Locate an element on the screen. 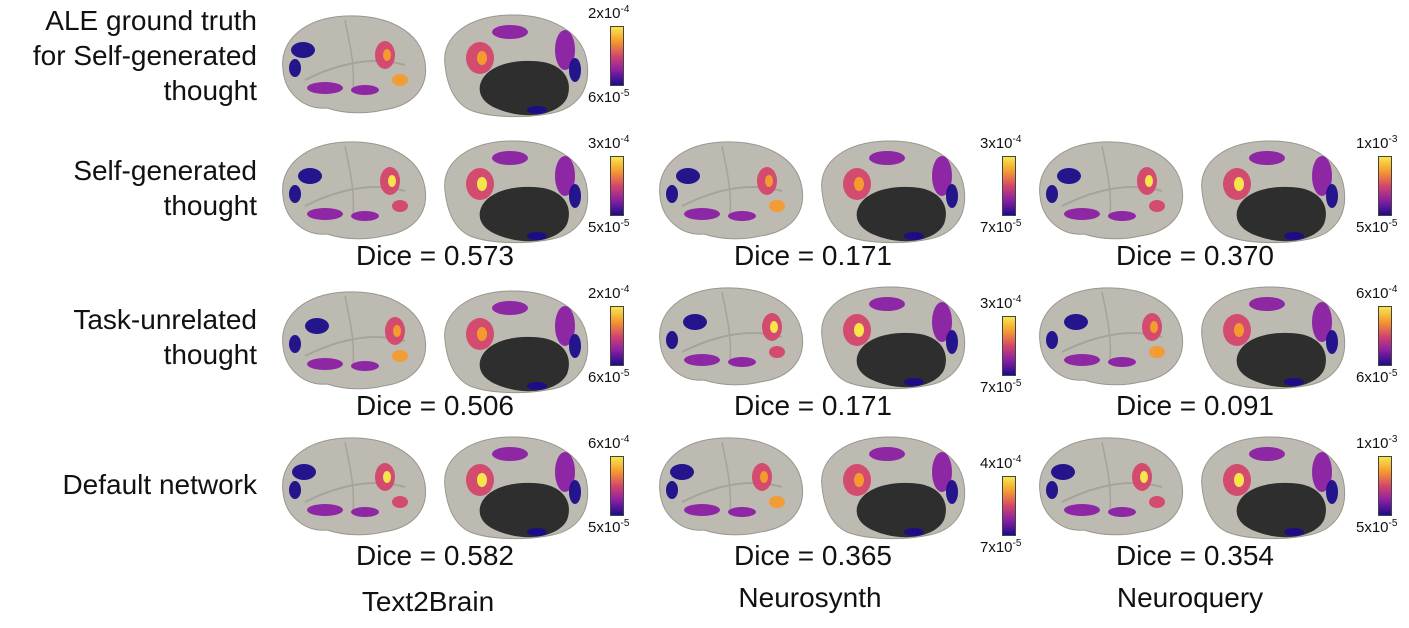 The height and width of the screenshot is (628, 1409). brain-map-ale is located at coordinates (435, 66).